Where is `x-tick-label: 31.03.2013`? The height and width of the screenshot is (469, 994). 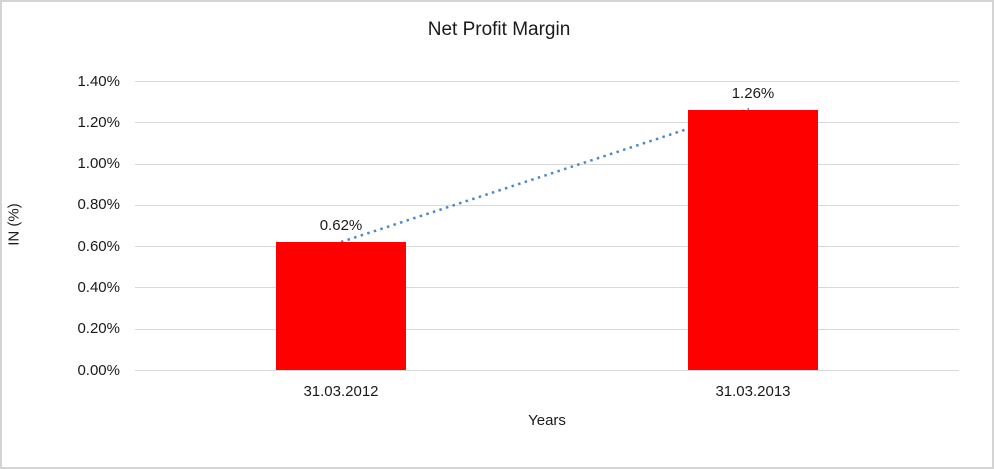
x-tick-label: 31.03.2013 is located at coordinates (753, 391).